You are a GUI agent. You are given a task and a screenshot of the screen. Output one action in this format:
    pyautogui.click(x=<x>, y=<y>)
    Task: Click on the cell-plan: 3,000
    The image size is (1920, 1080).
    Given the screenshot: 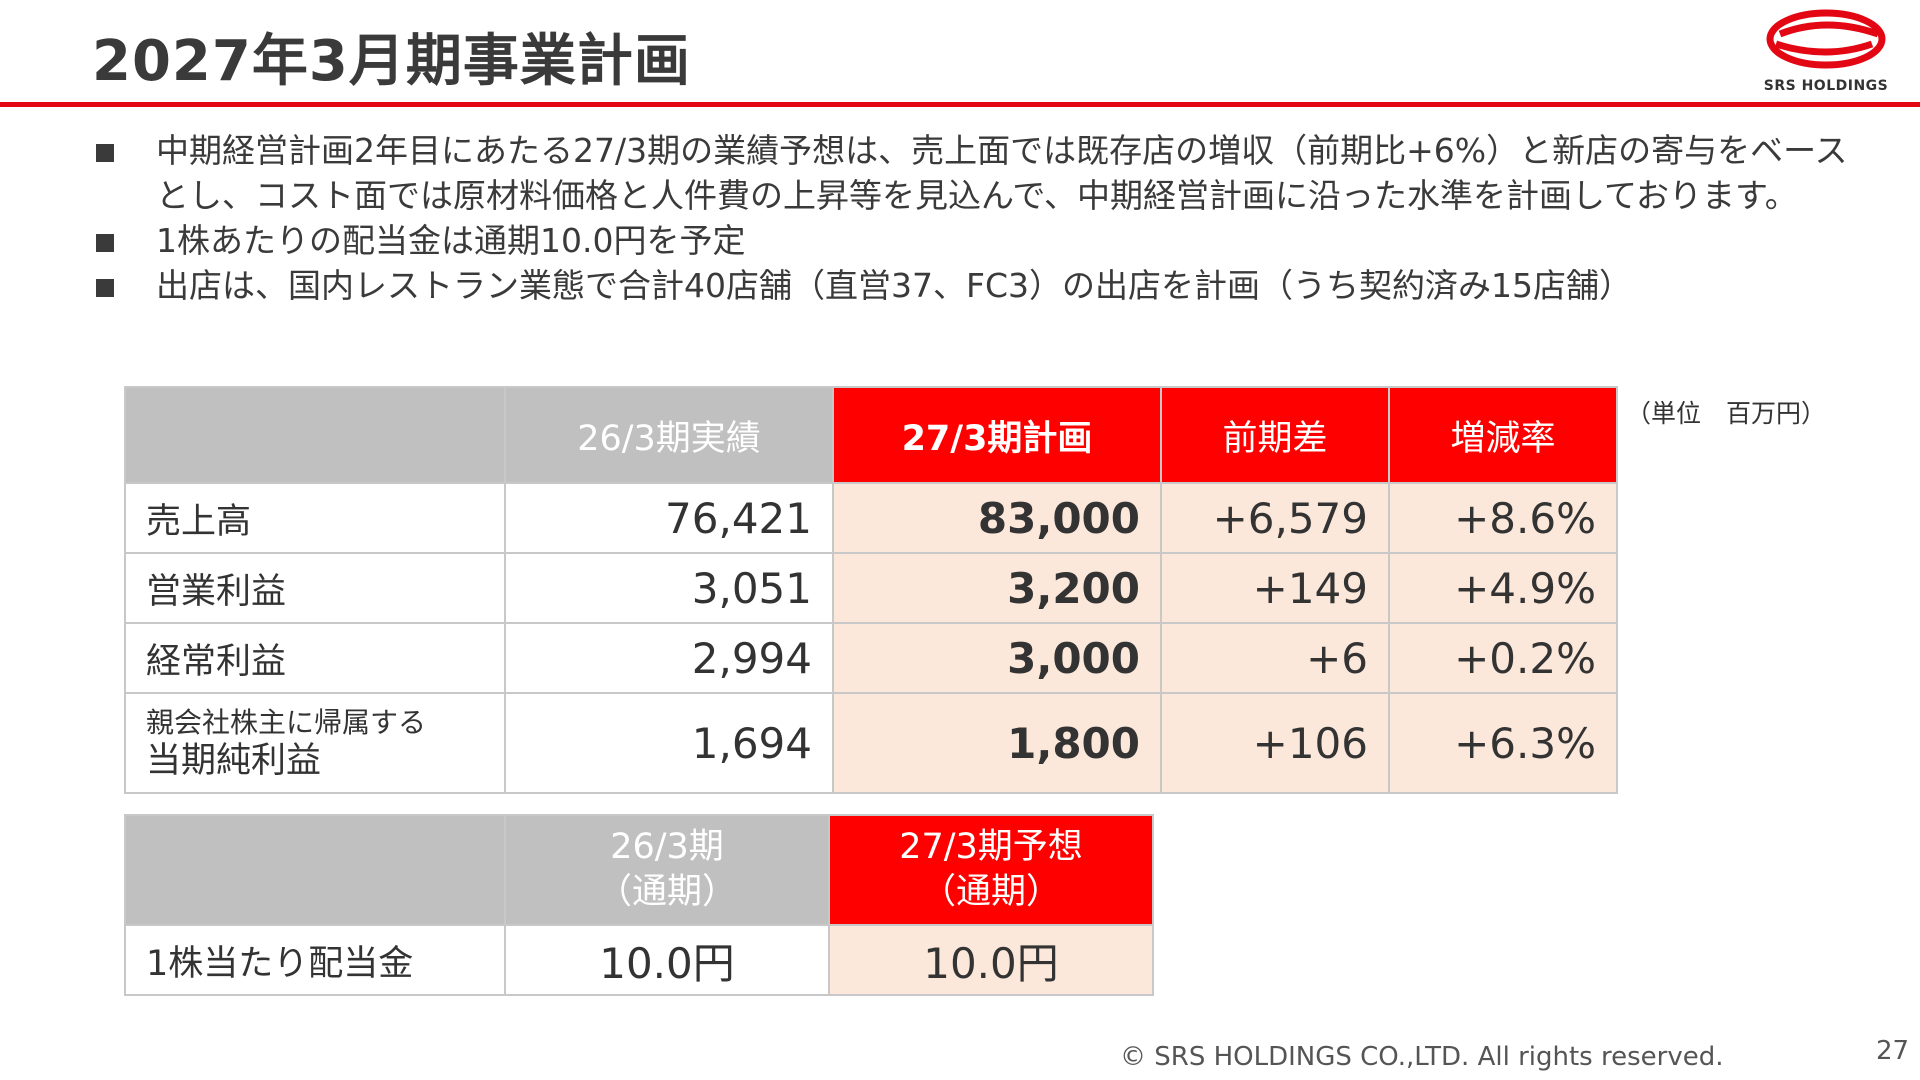 What is the action you would take?
    pyautogui.click(x=997, y=658)
    